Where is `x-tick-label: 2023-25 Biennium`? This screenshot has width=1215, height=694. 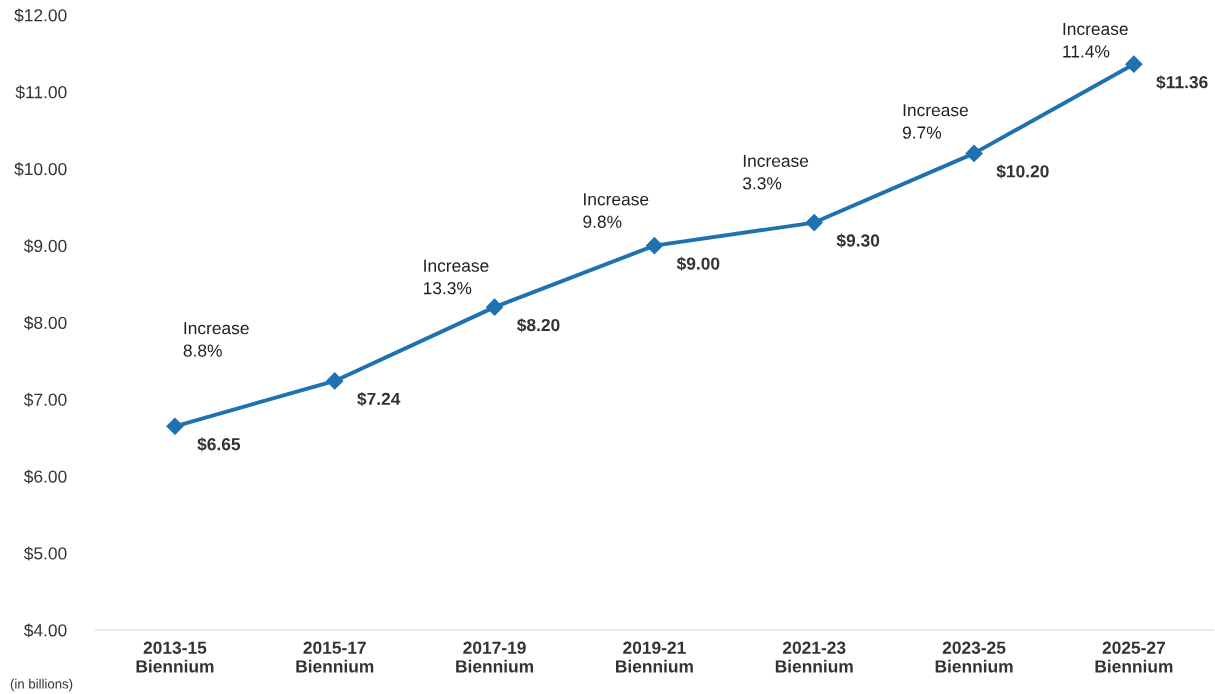
x-tick-label: 2023-25 Biennium is located at coordinates (974, 657).